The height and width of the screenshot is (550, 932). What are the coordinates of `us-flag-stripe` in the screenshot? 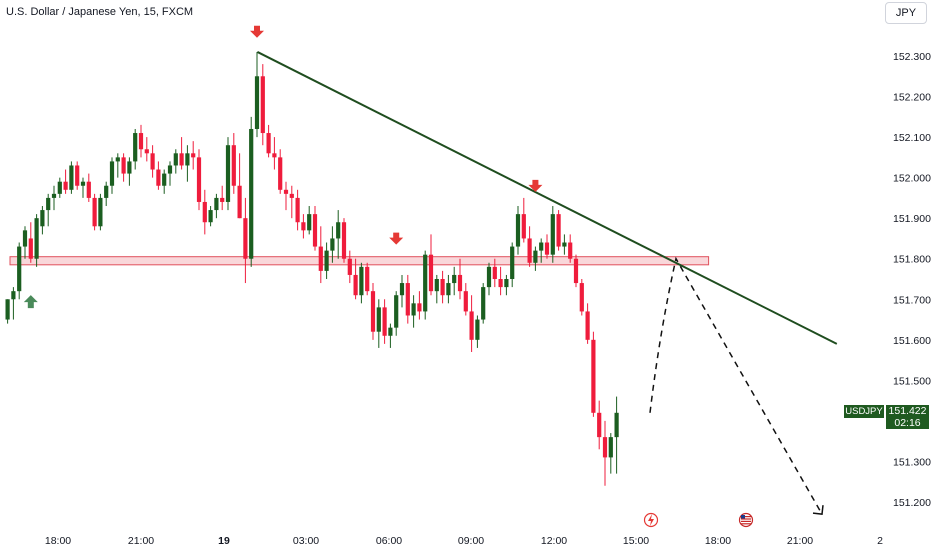 It's located at (746, 519).